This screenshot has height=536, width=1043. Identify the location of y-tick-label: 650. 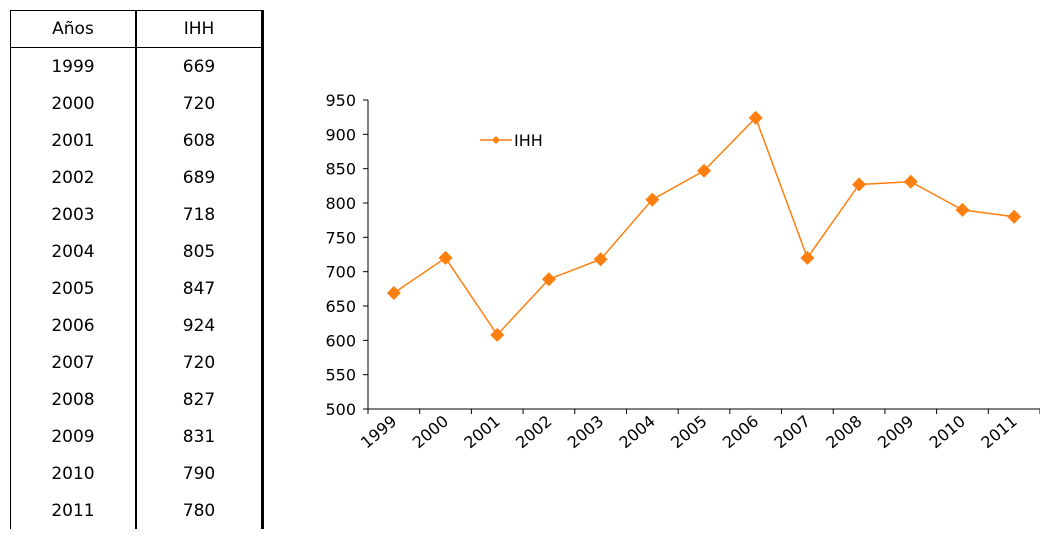
(340, 306).